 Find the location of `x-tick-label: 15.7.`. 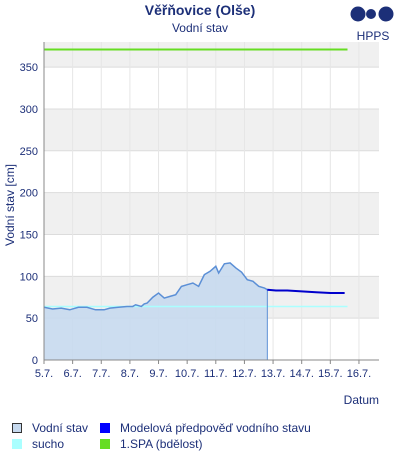

x-tick-label: 15.7. is located at coordinates (330, 374).